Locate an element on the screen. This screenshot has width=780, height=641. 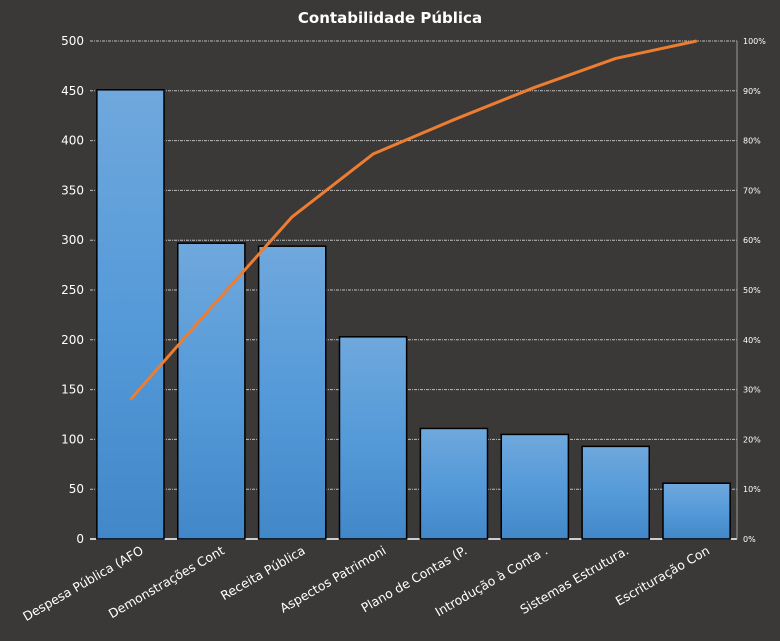
y-tick-label: 500 is located at coordinates (72, 41).